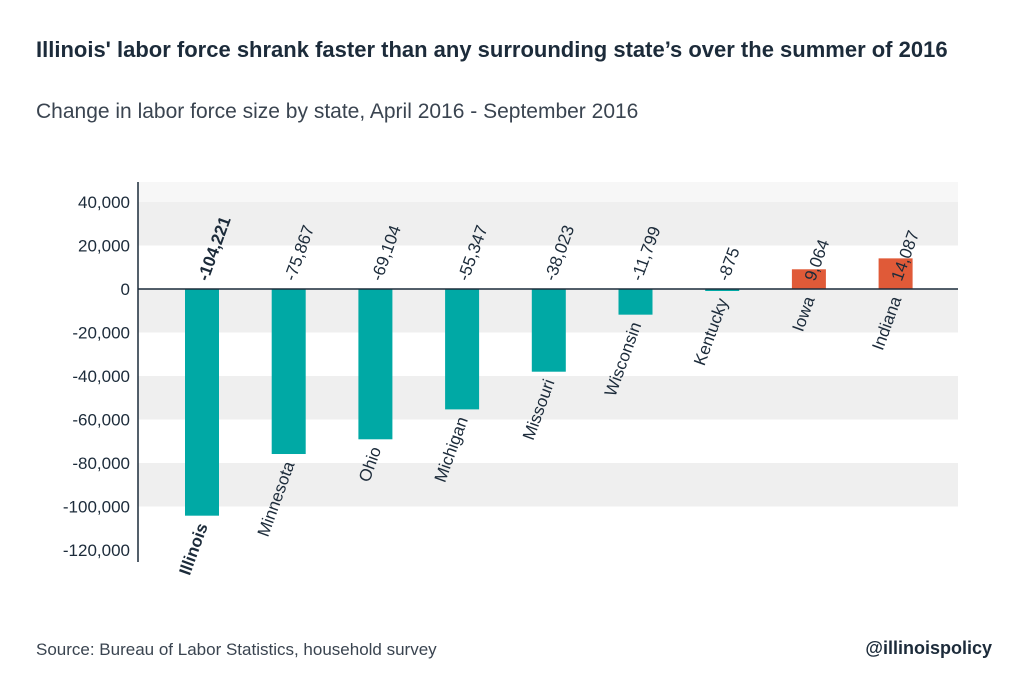 Image resolution: width=1024 pixels, height=687 pixels. I want to click on twitter-handle: @illinoispolicy, so click(928, 648).